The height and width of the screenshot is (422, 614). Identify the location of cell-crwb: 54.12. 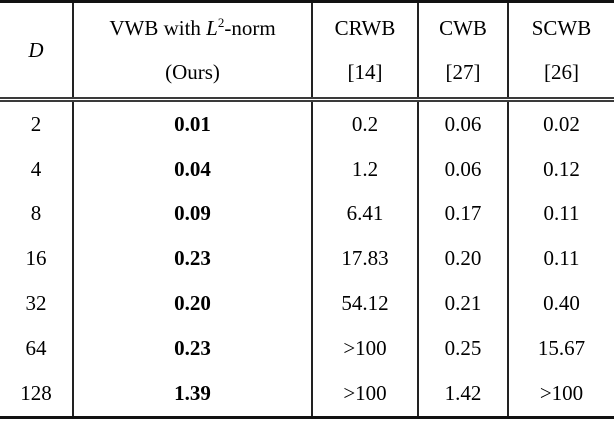
(364, 303).